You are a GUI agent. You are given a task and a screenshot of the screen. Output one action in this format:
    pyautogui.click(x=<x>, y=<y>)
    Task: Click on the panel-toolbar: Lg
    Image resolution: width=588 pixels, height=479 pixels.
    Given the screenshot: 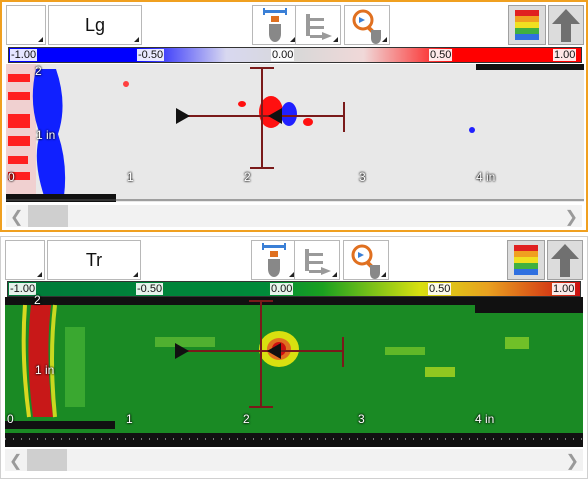 What is the action you would take?
    pyautogui.click(x=295, y=25)
    